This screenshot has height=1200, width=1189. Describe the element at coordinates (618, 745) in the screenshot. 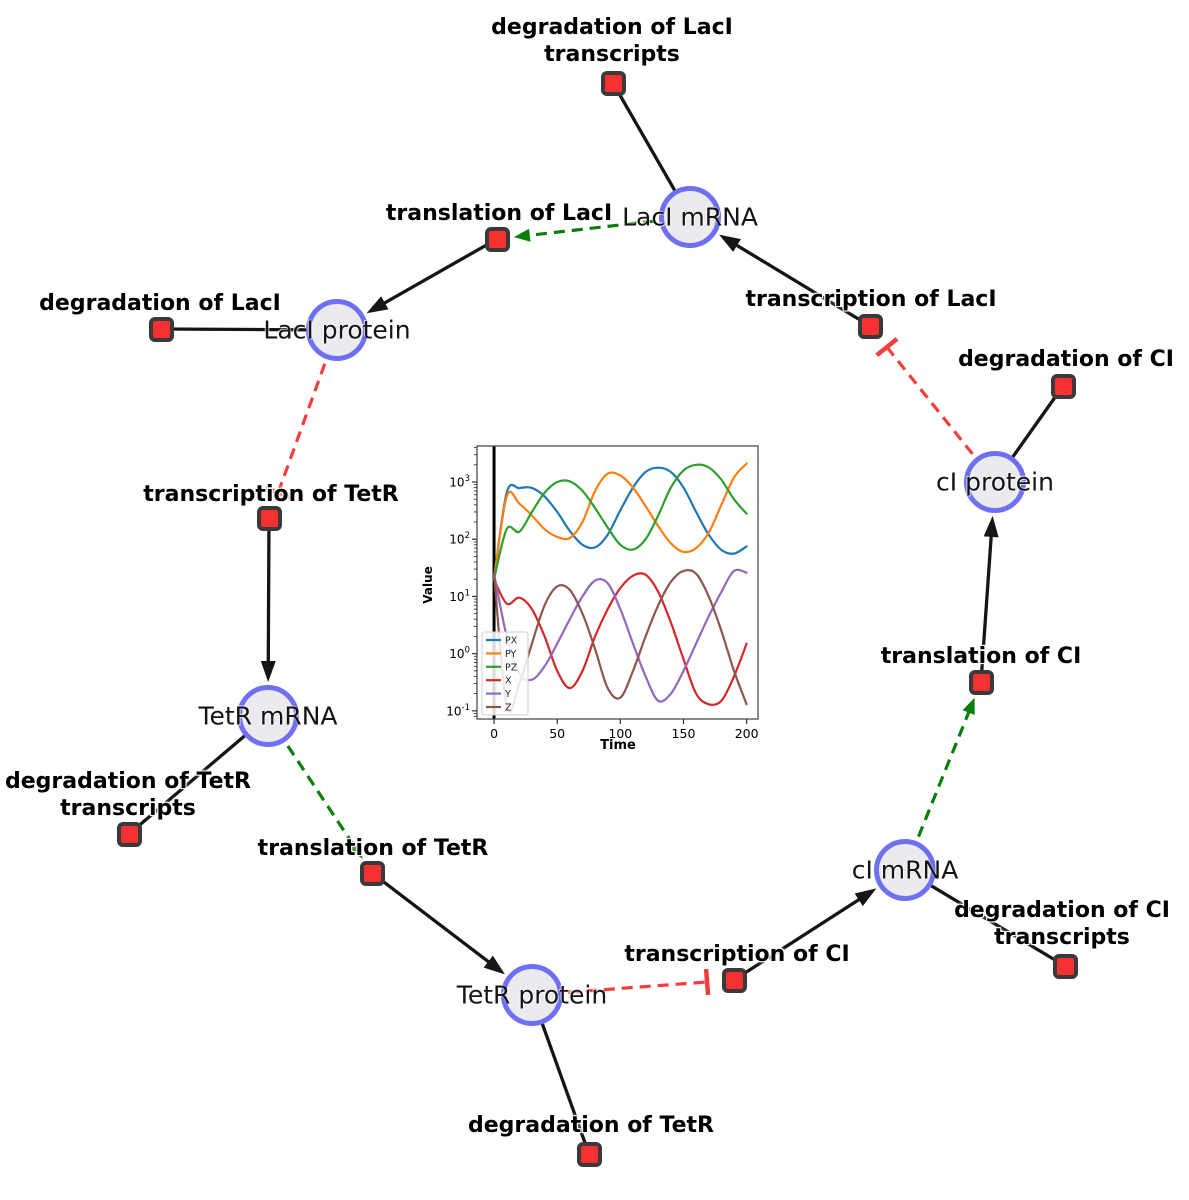

I see `chart-xlabel: Time` at that location.